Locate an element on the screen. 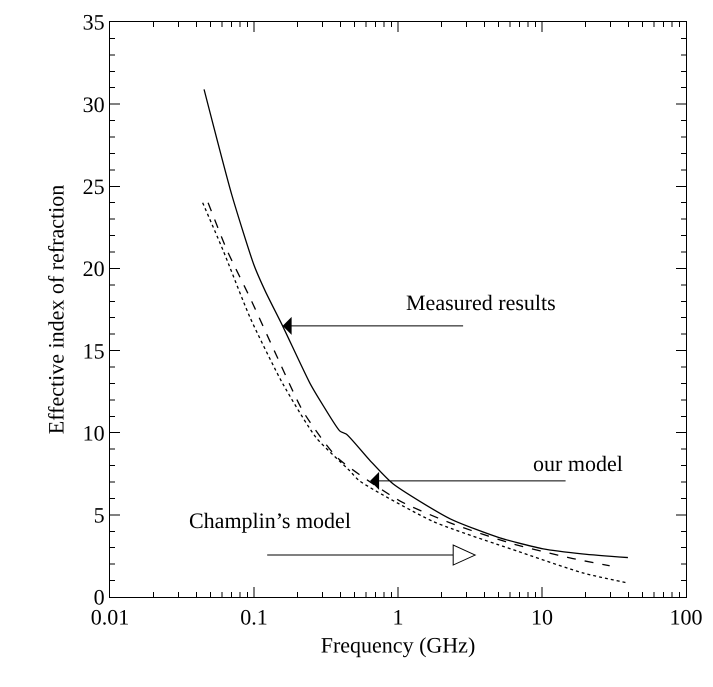 The image size is (713, 687). annotation: Measured results is located at coordinates (481, 302).